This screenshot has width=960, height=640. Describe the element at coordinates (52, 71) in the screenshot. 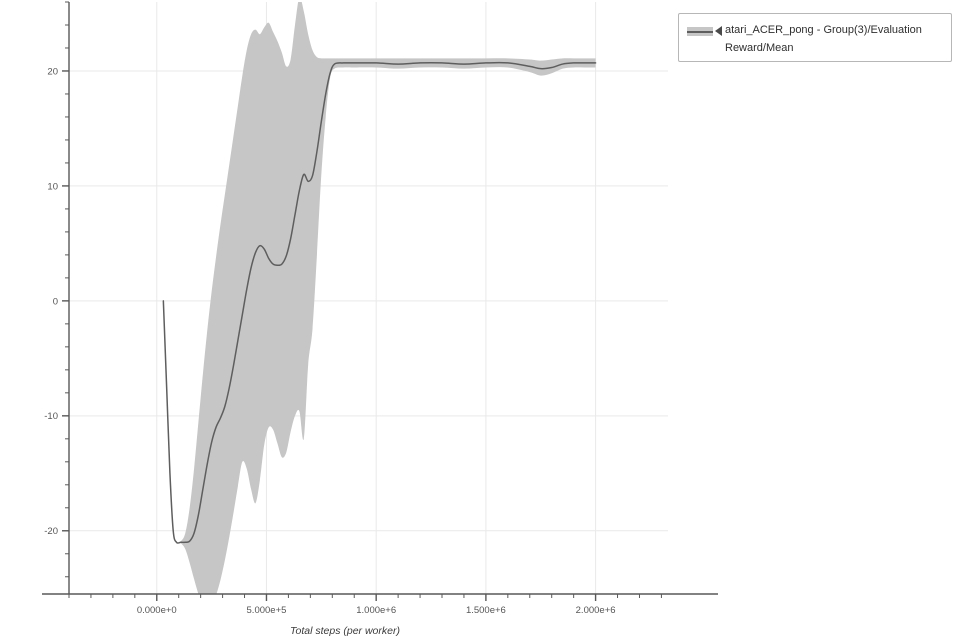

I see `y-tick-label: 20` at that location.